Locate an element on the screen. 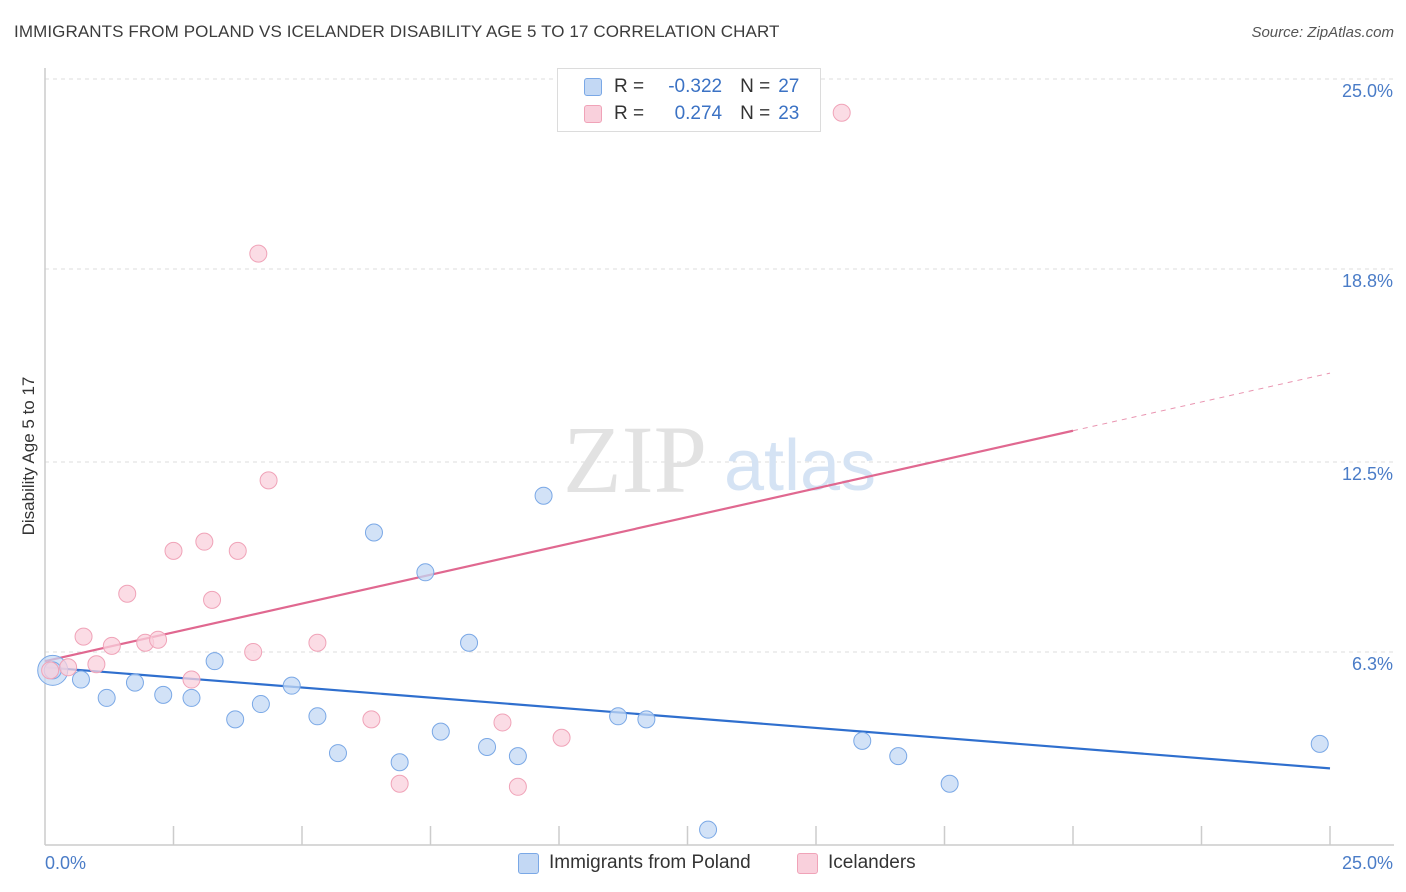 This screenshot has width=1406, height=892. legend-label-poland: Immigrants from Poland is located at coordinates (650, 862).